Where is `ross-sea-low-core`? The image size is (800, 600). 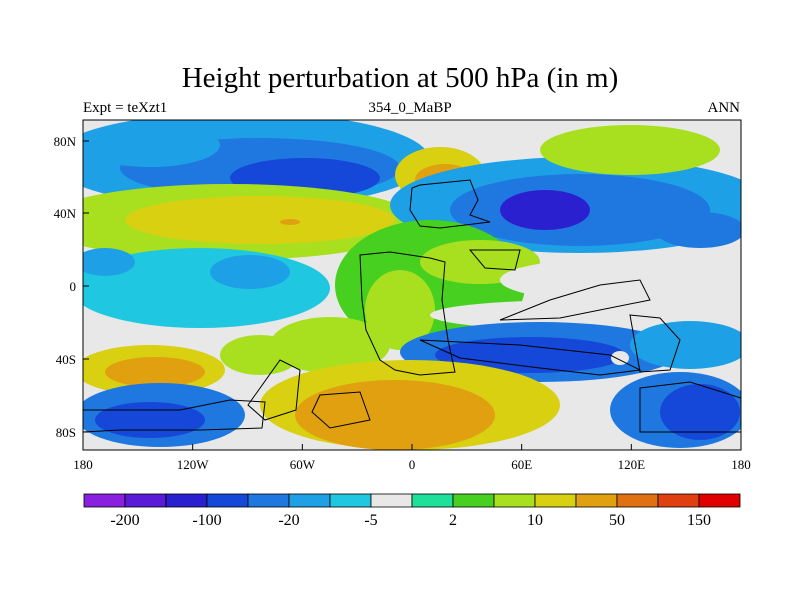
ross-sea-low-core is located at coordinates (150, 420).